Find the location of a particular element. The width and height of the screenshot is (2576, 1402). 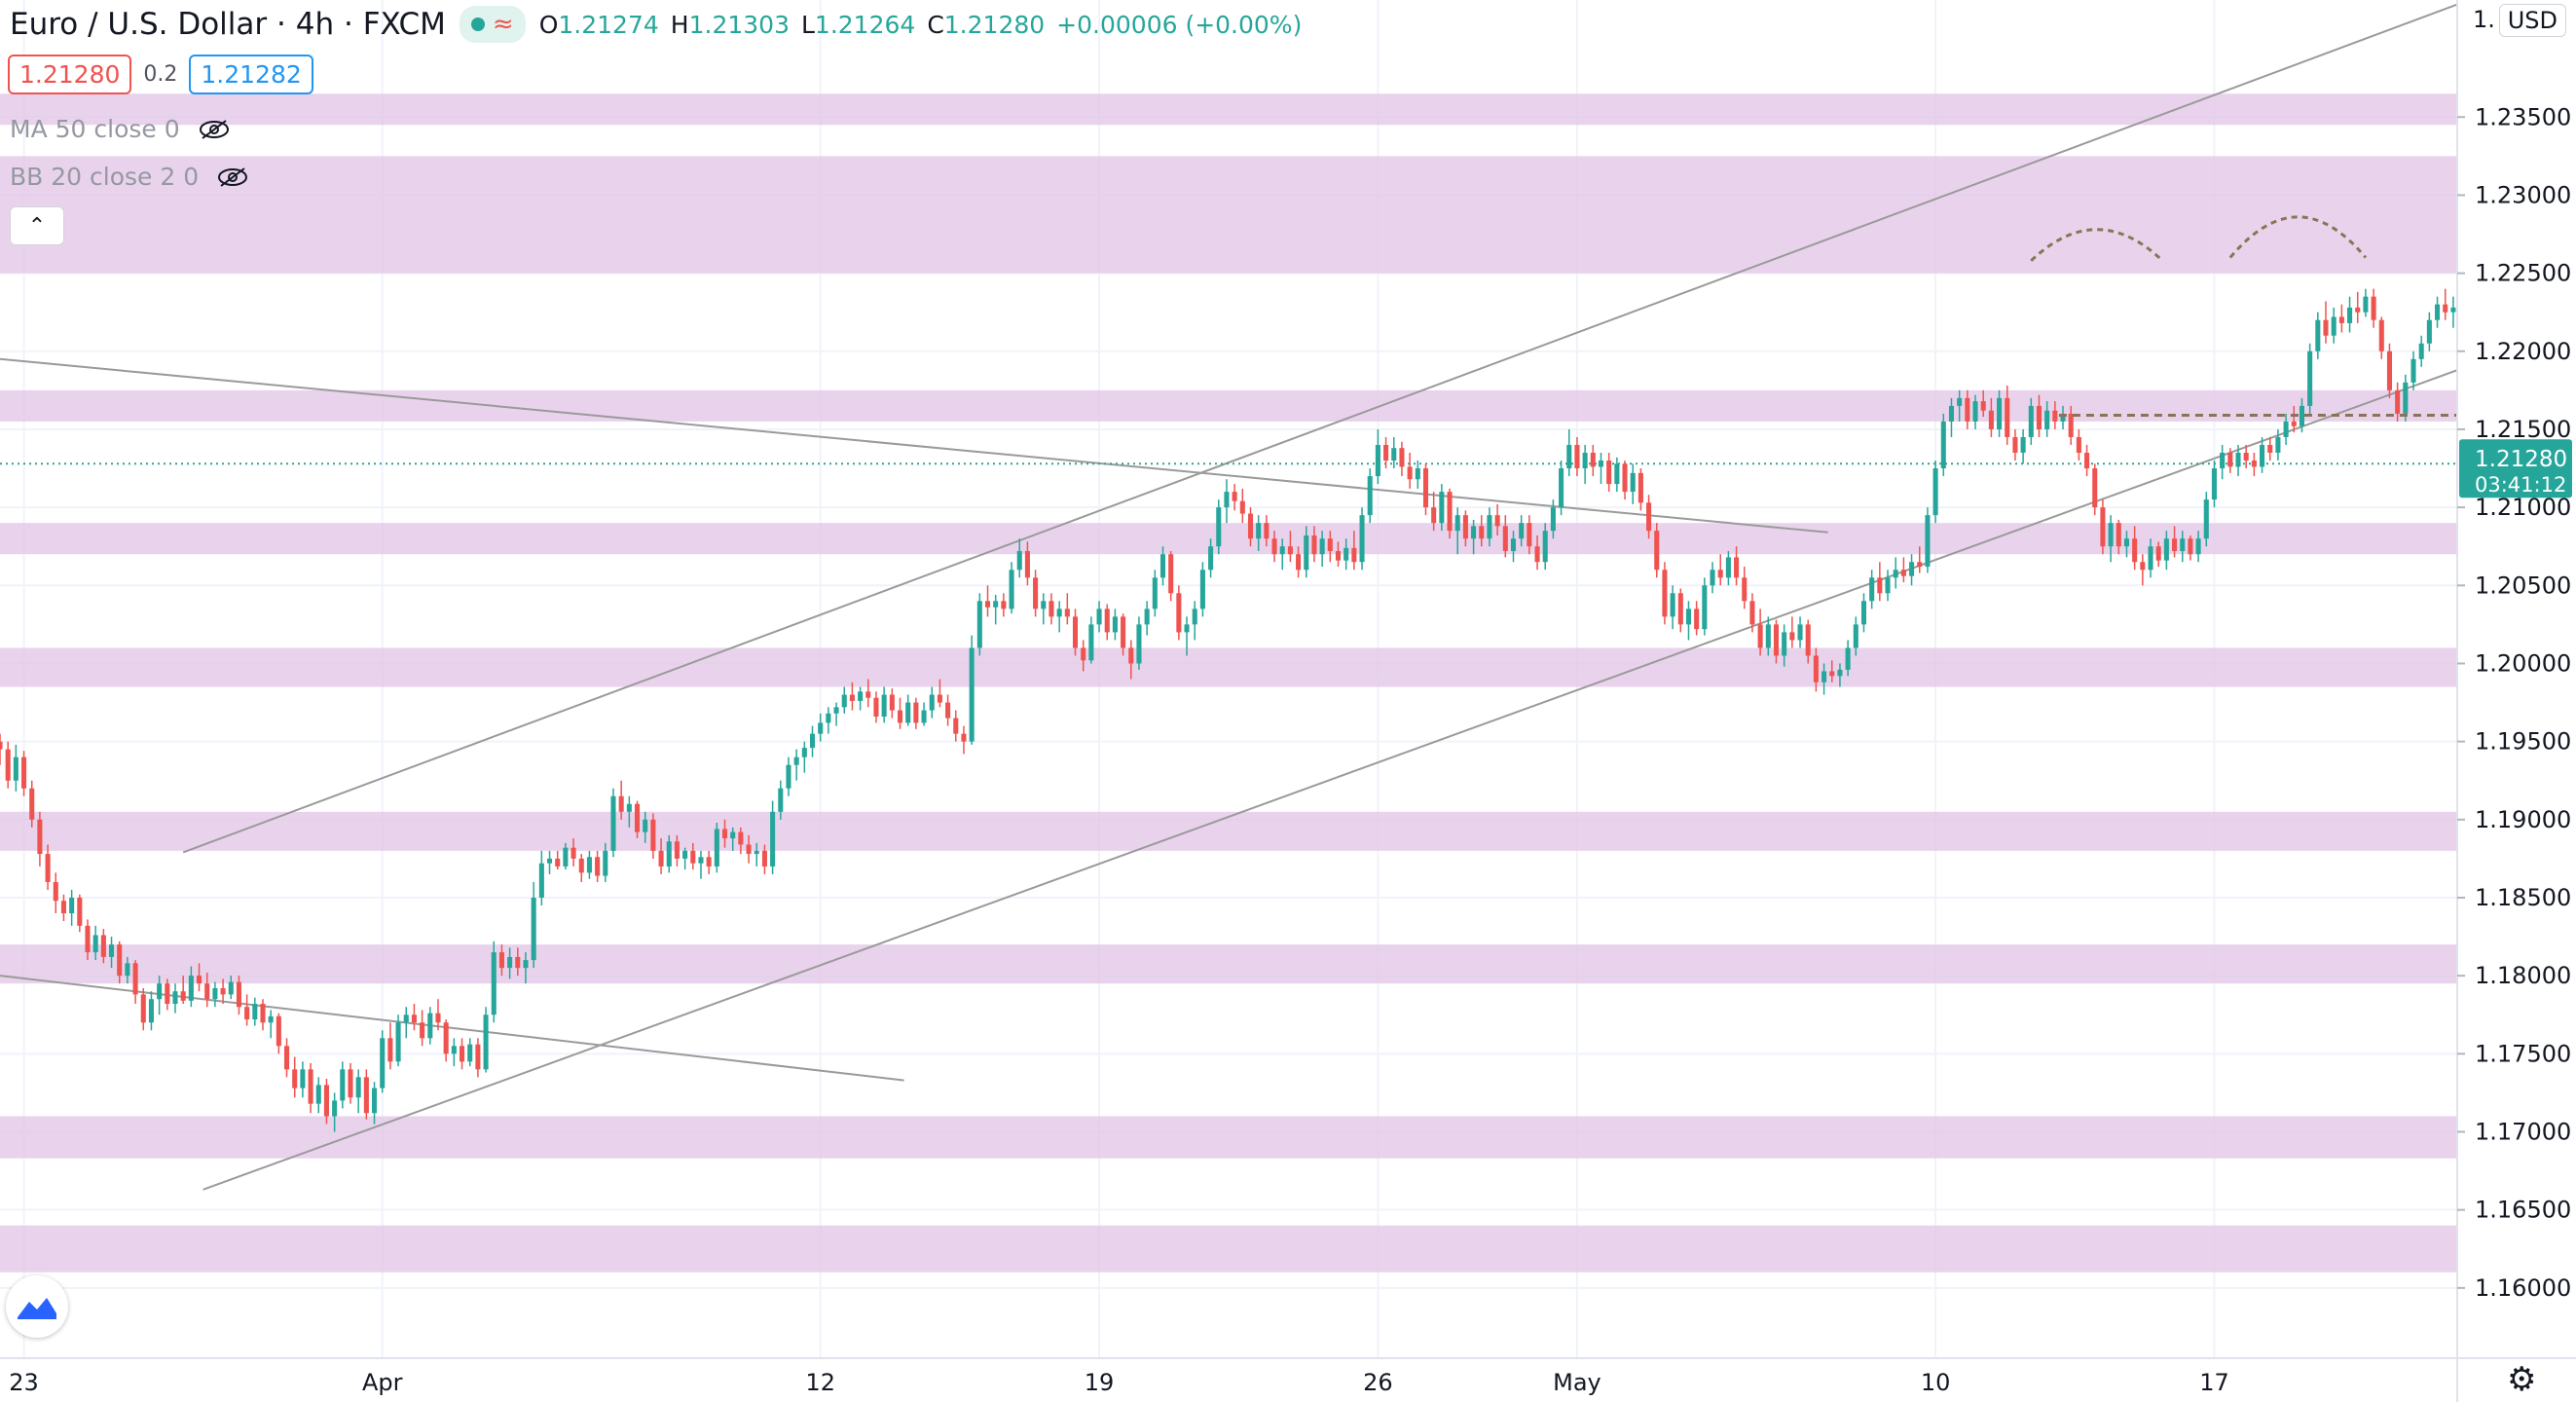

market-status-badge: ≈ is located at coordinates (492, 24).